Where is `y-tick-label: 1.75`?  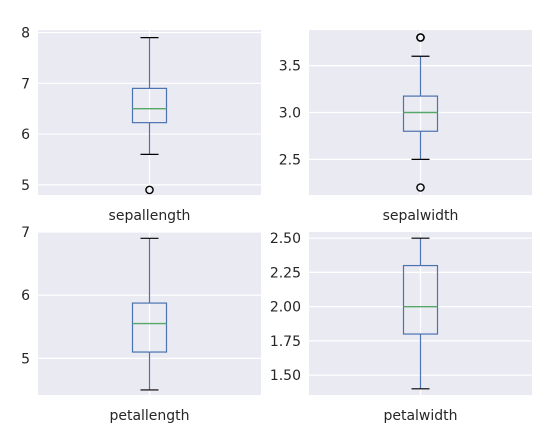
y-tick-label: 1.75 is located at coordinates (285, 342).